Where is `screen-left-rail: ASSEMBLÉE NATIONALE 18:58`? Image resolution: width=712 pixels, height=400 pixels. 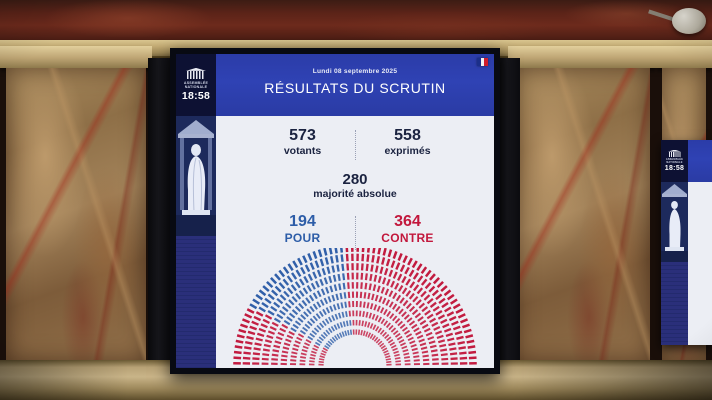
screen-left-rail: ASSEMBLÉE NATIONALE 18:58 is located at coordinates (674, 242).